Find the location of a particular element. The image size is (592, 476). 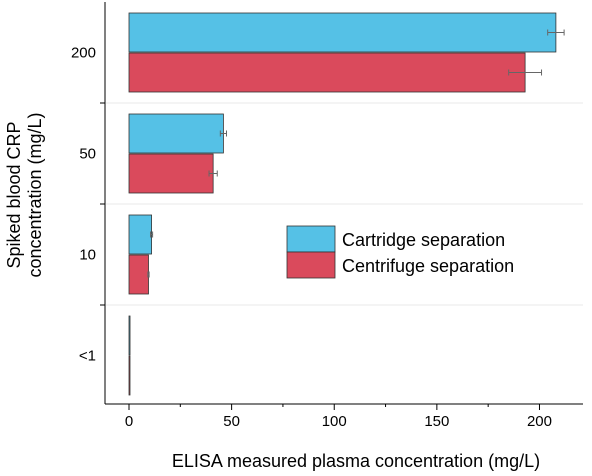

y-axis-title: Spiked blood CRP concentration (mg/L) is located at coordinates (24, 194).